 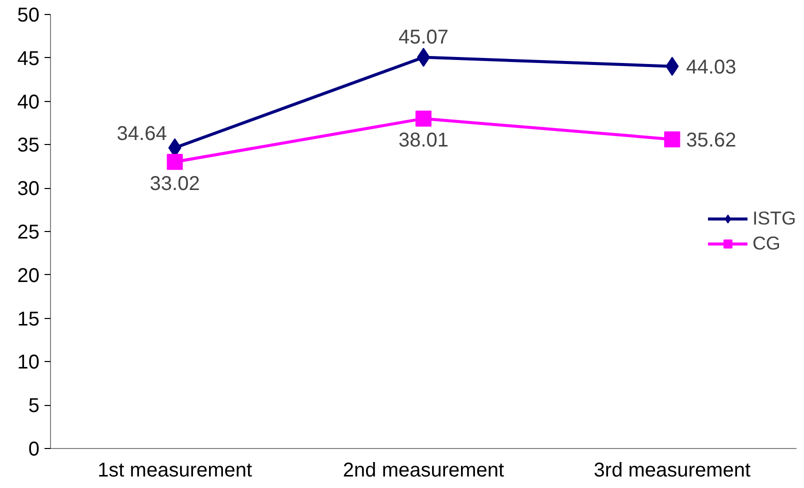 What do you see at coordinates (28, 319) in the screenshot?
I see `y-tick-label: 15` at bounding box center [28, 319].